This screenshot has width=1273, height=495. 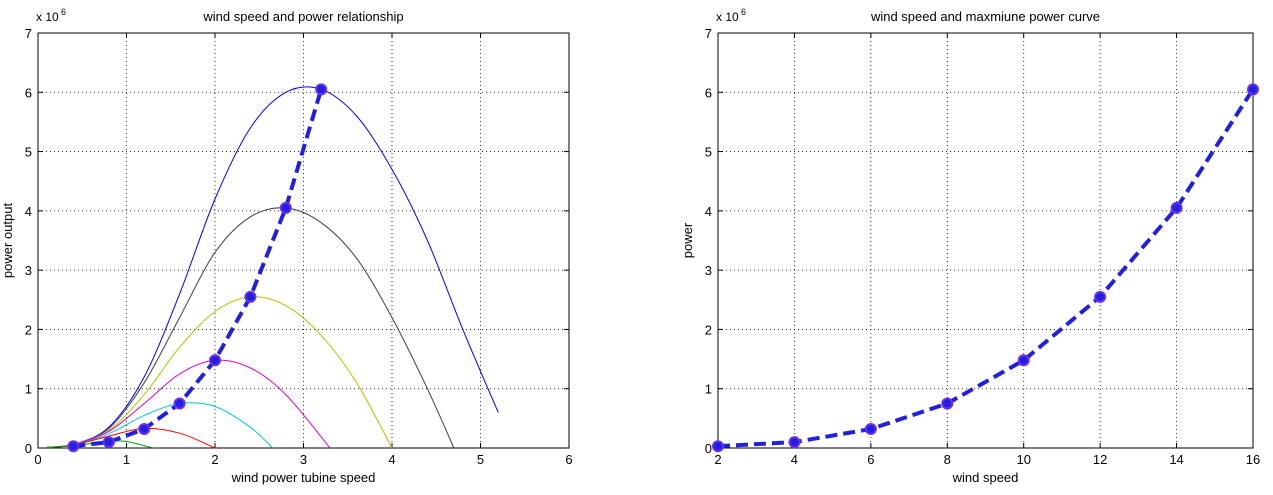 What do you see at coordinates (303, 477) in the screenshot?
I see `x-axis-label: wind power tubine speed` at bounding box center [303, 477].